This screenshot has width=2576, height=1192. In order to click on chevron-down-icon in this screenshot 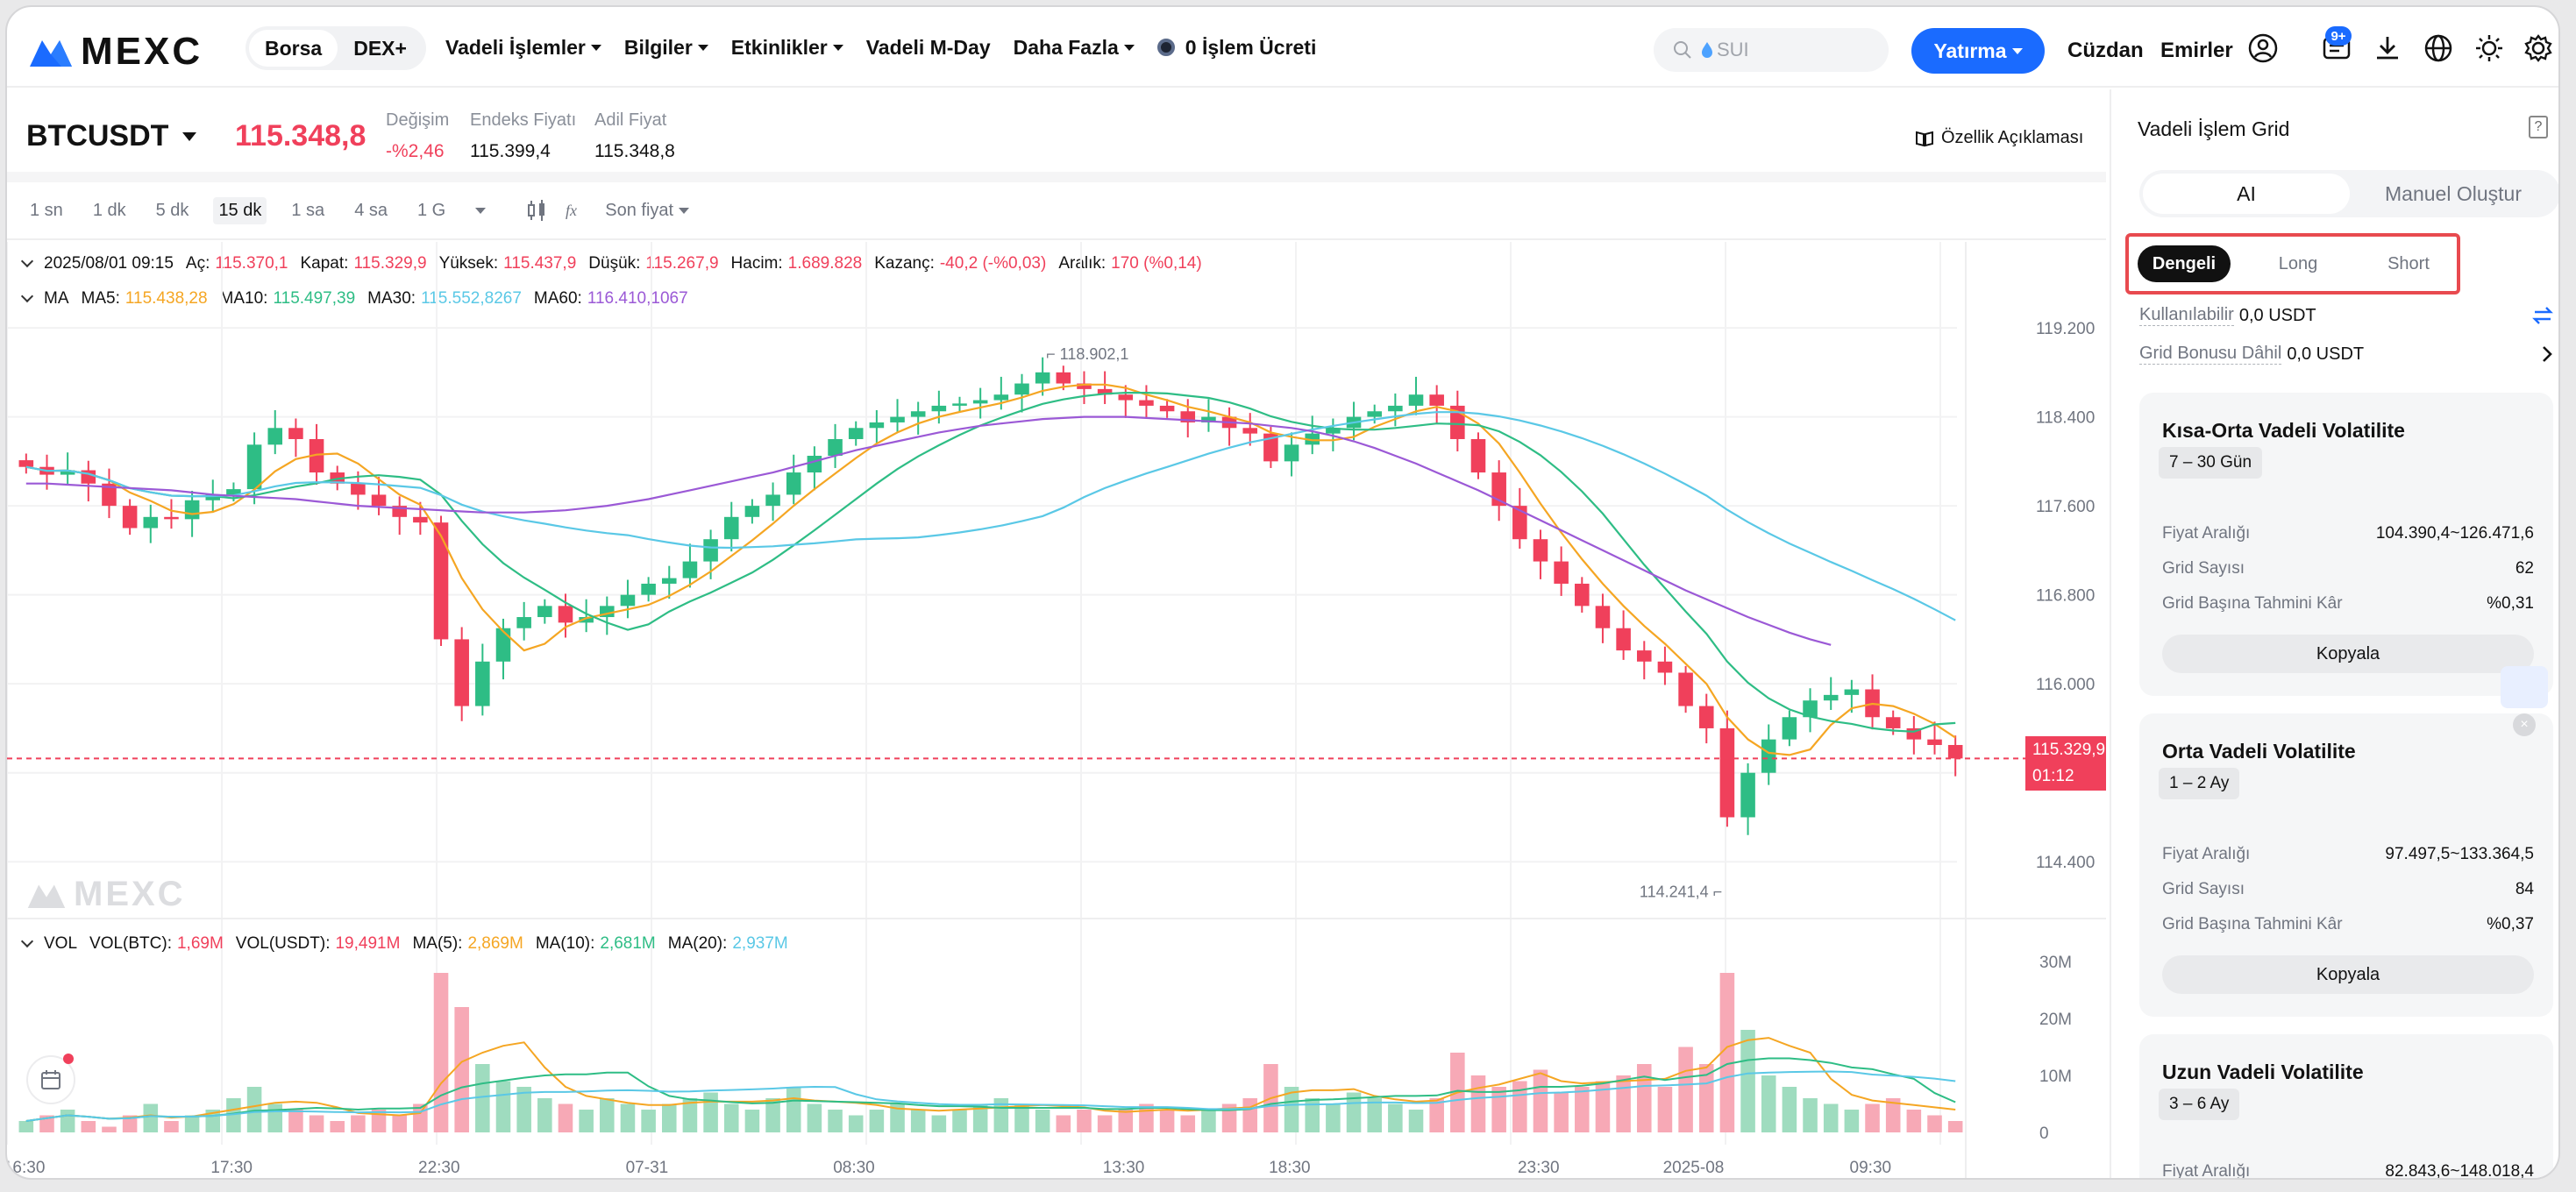, I will do `click(2017, 50)`.